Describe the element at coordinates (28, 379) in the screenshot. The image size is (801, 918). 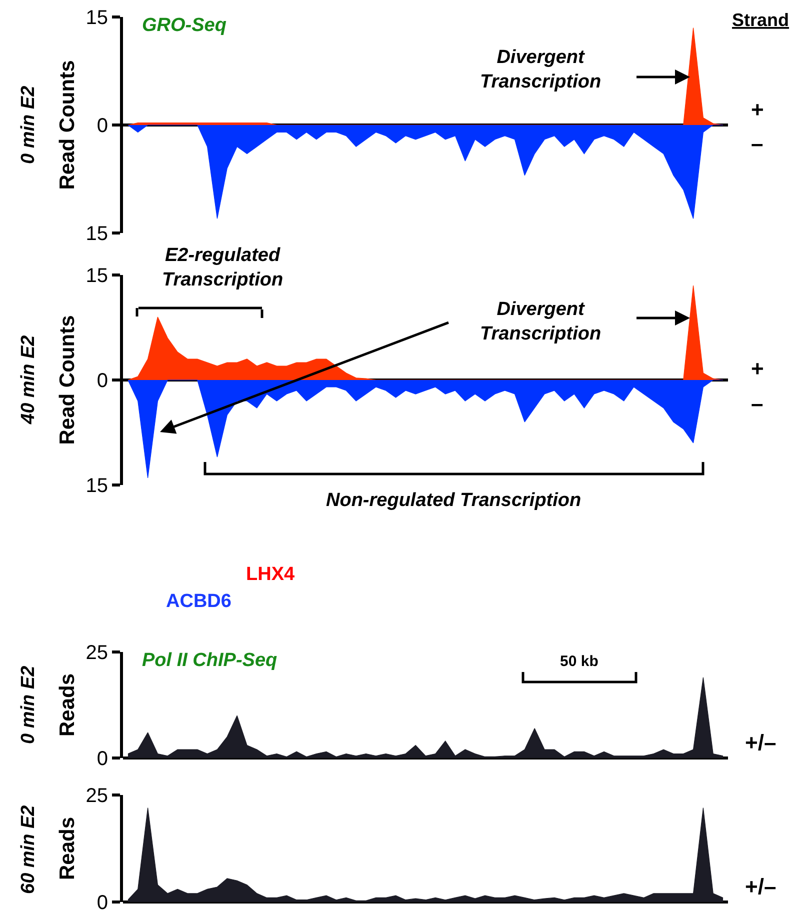
I see `text: 40 min E2` at that location.